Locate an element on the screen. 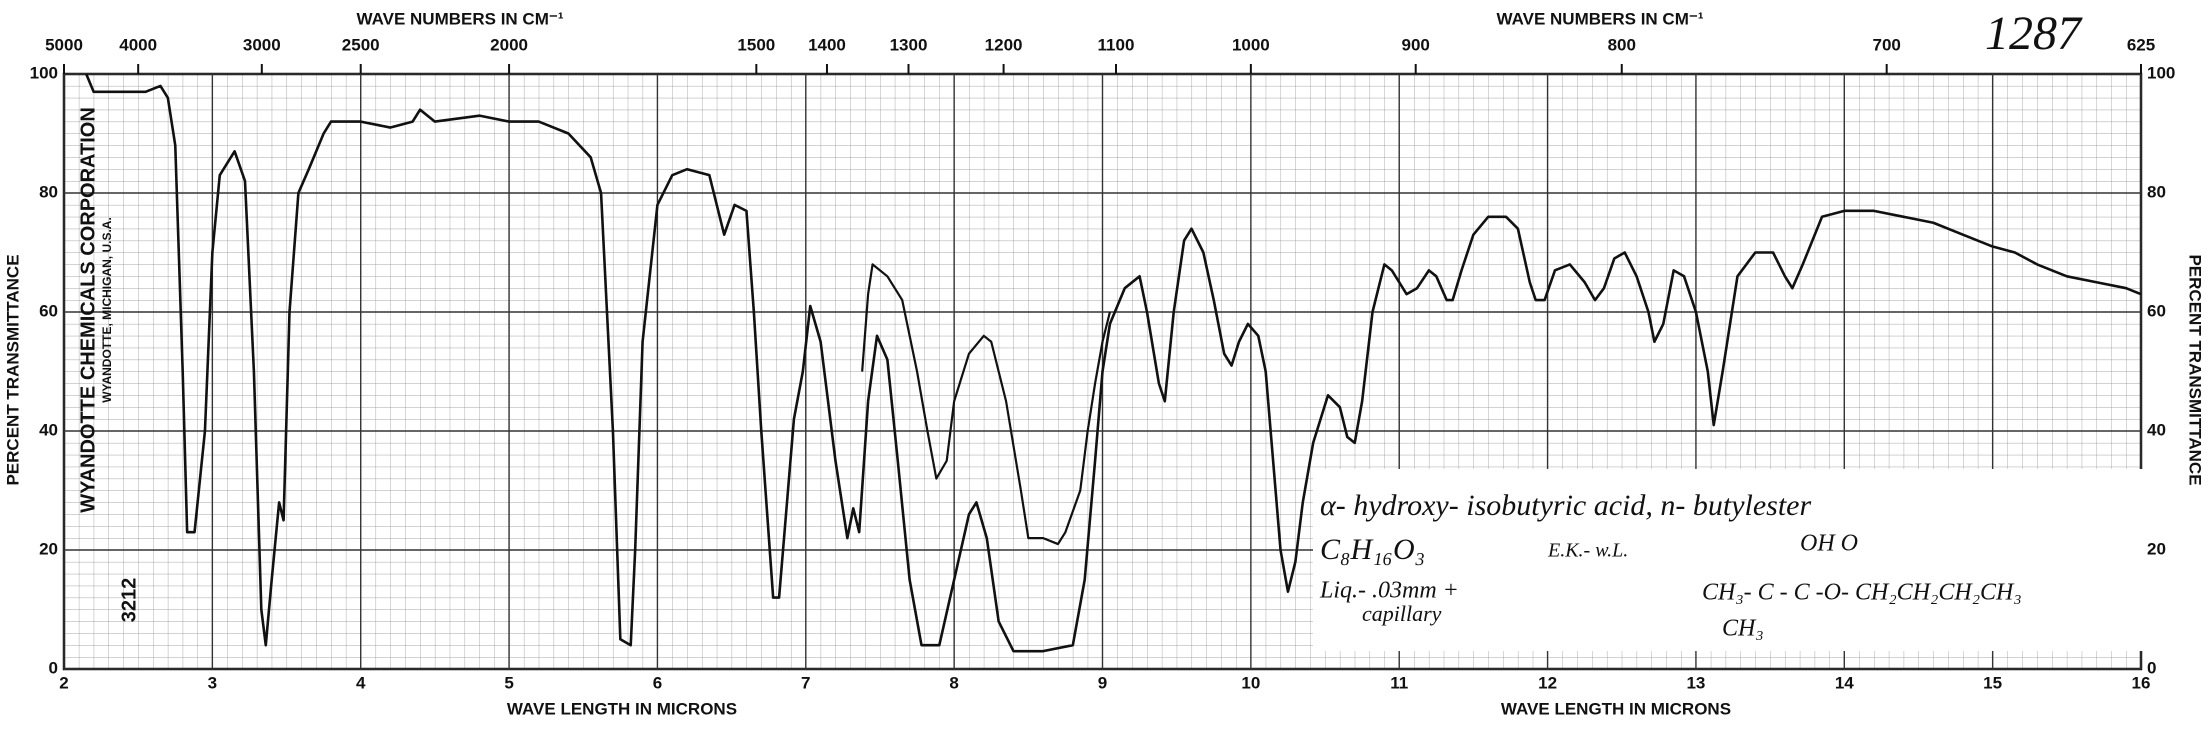 The image size is (2209, 738). x2-tick-label: 625 is located at coordinates (2141, 44).